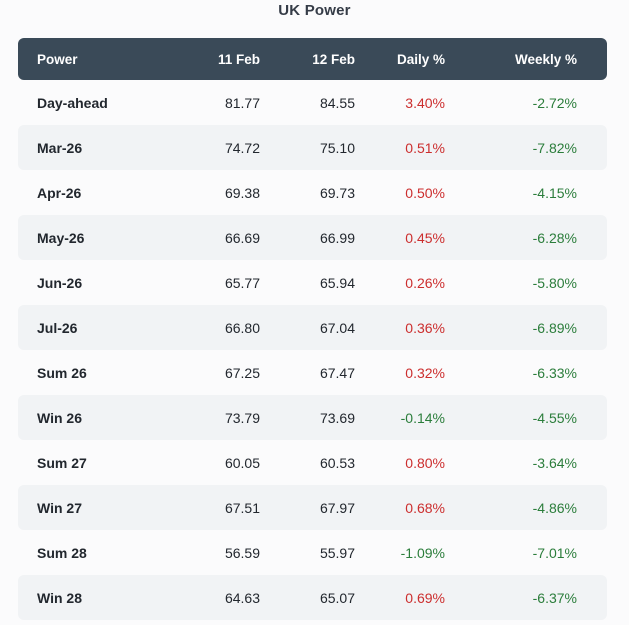  I want to click on price-12feb: 84.55, so click(337, 102).